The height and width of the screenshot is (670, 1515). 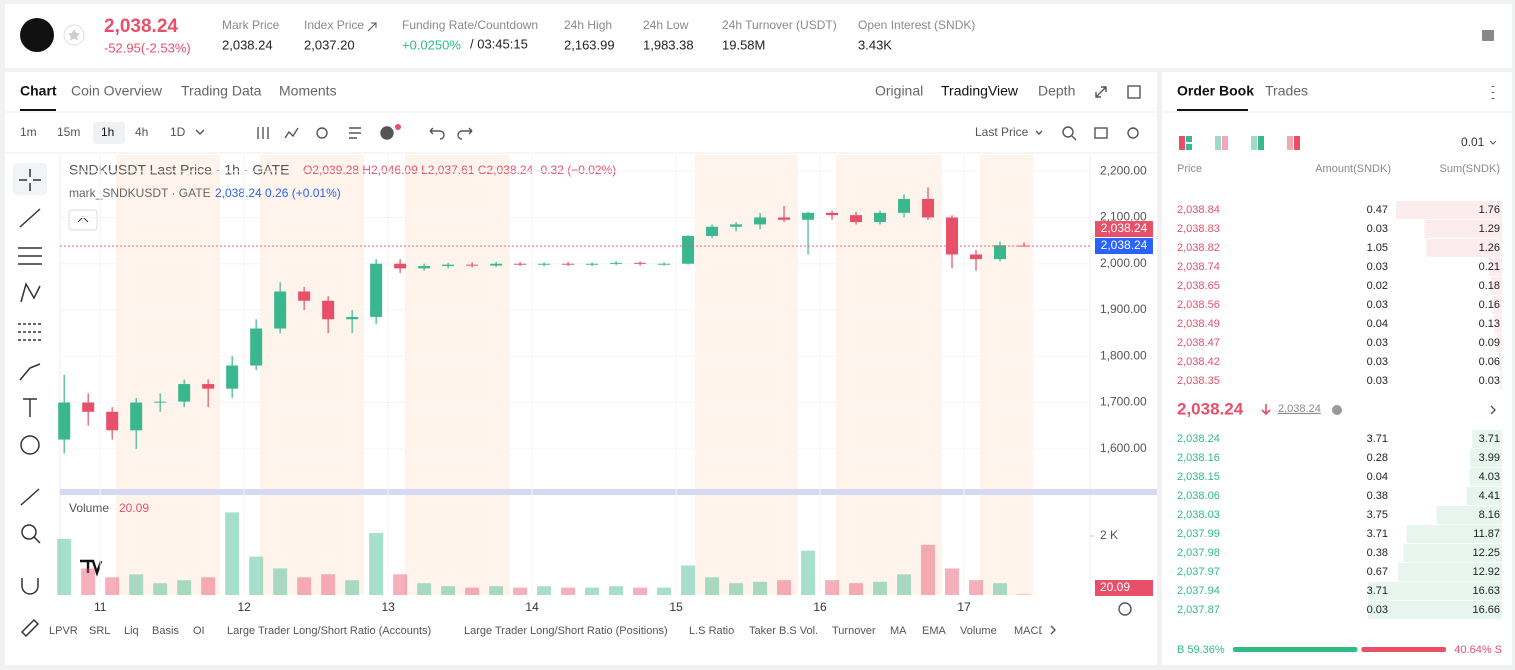 What do you see at coordinates (1286, 91) in the screenshot?
I see `ob-tab: Trades` at bounding box center [1286, 91].